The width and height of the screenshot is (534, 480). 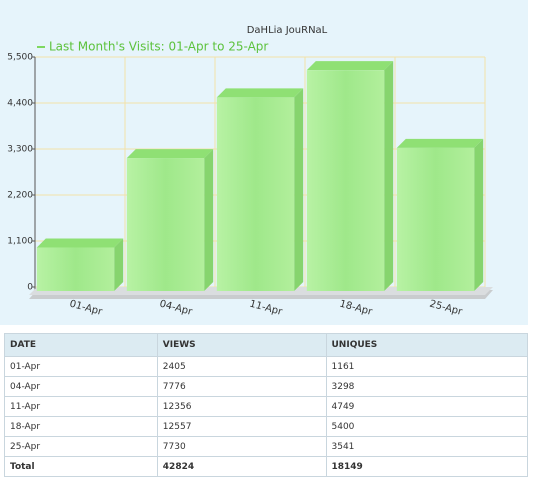 I want to click on table-cell: 4749, so click(x=426, y=406).